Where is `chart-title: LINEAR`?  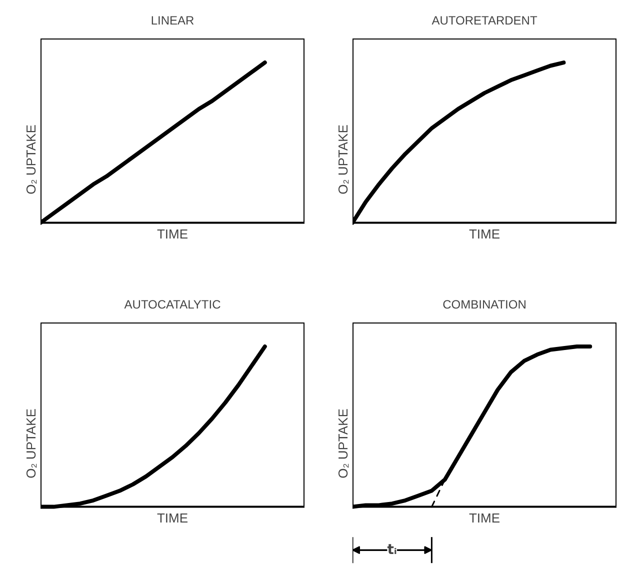 chart-title: LINEAR is located at coordinates (172, 21).